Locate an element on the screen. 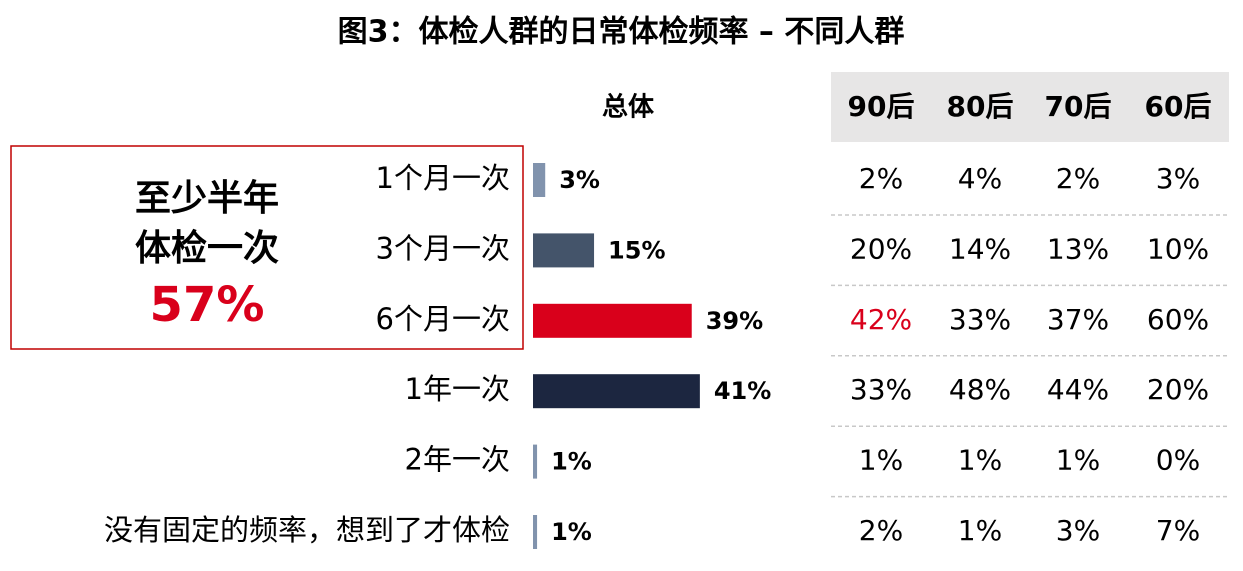 The width and height of the screenshot is (1243, 571). column-header: 总体 is located at coordinates (628, 108).